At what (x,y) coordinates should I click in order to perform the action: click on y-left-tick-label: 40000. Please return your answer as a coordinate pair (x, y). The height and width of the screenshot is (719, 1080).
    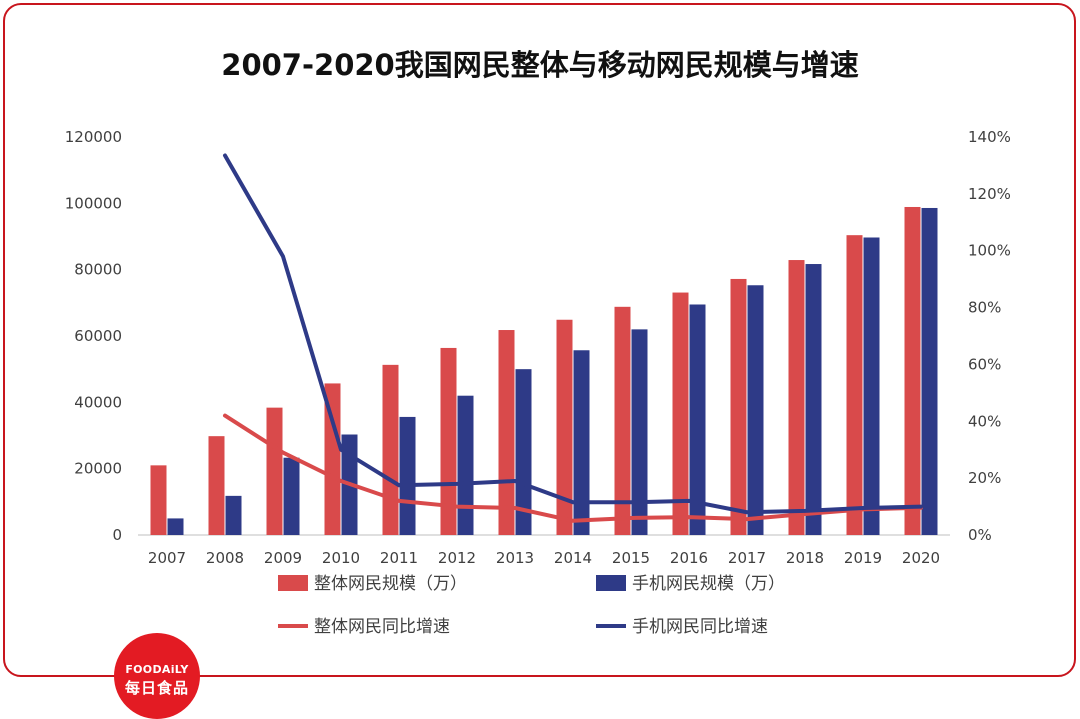
    Looking at the image, I should click on (98, 402).